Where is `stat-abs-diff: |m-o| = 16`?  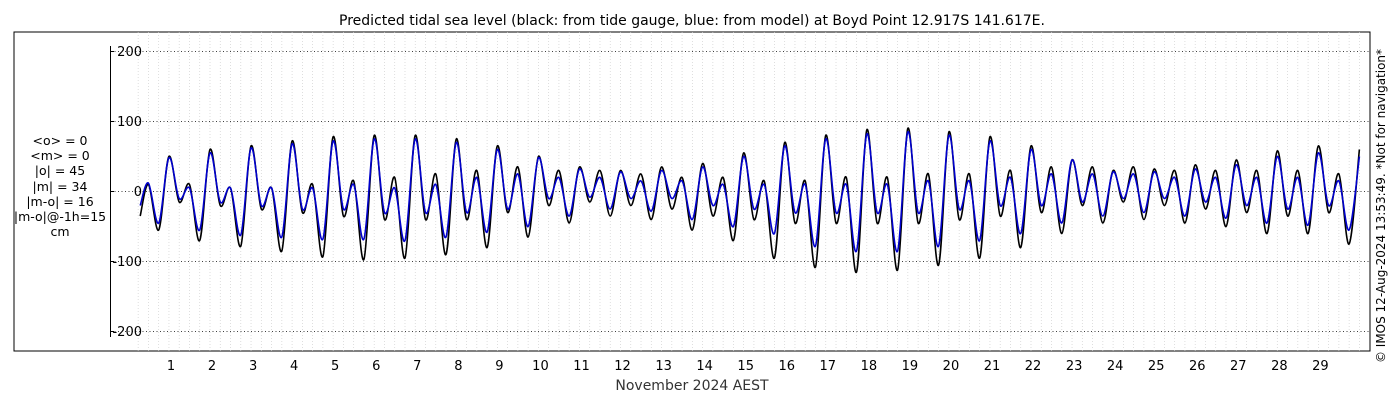
stat-abs-diff: |m-o| = 16 is located at coordinates (60, 201).